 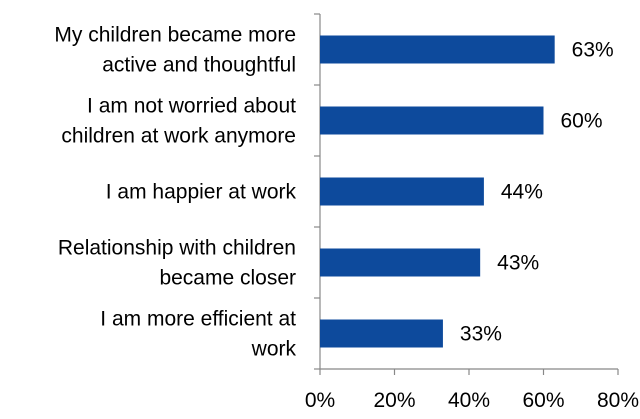 What do you see at coordinates (522, 192) in the screenshot?
I see `data-label: 44%` at bounding box center [522, 192].